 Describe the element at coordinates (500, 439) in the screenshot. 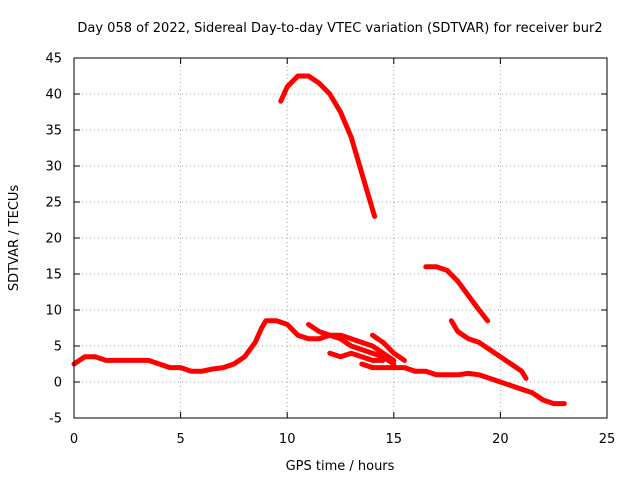

I see `x-tick-label: 20` at that location.